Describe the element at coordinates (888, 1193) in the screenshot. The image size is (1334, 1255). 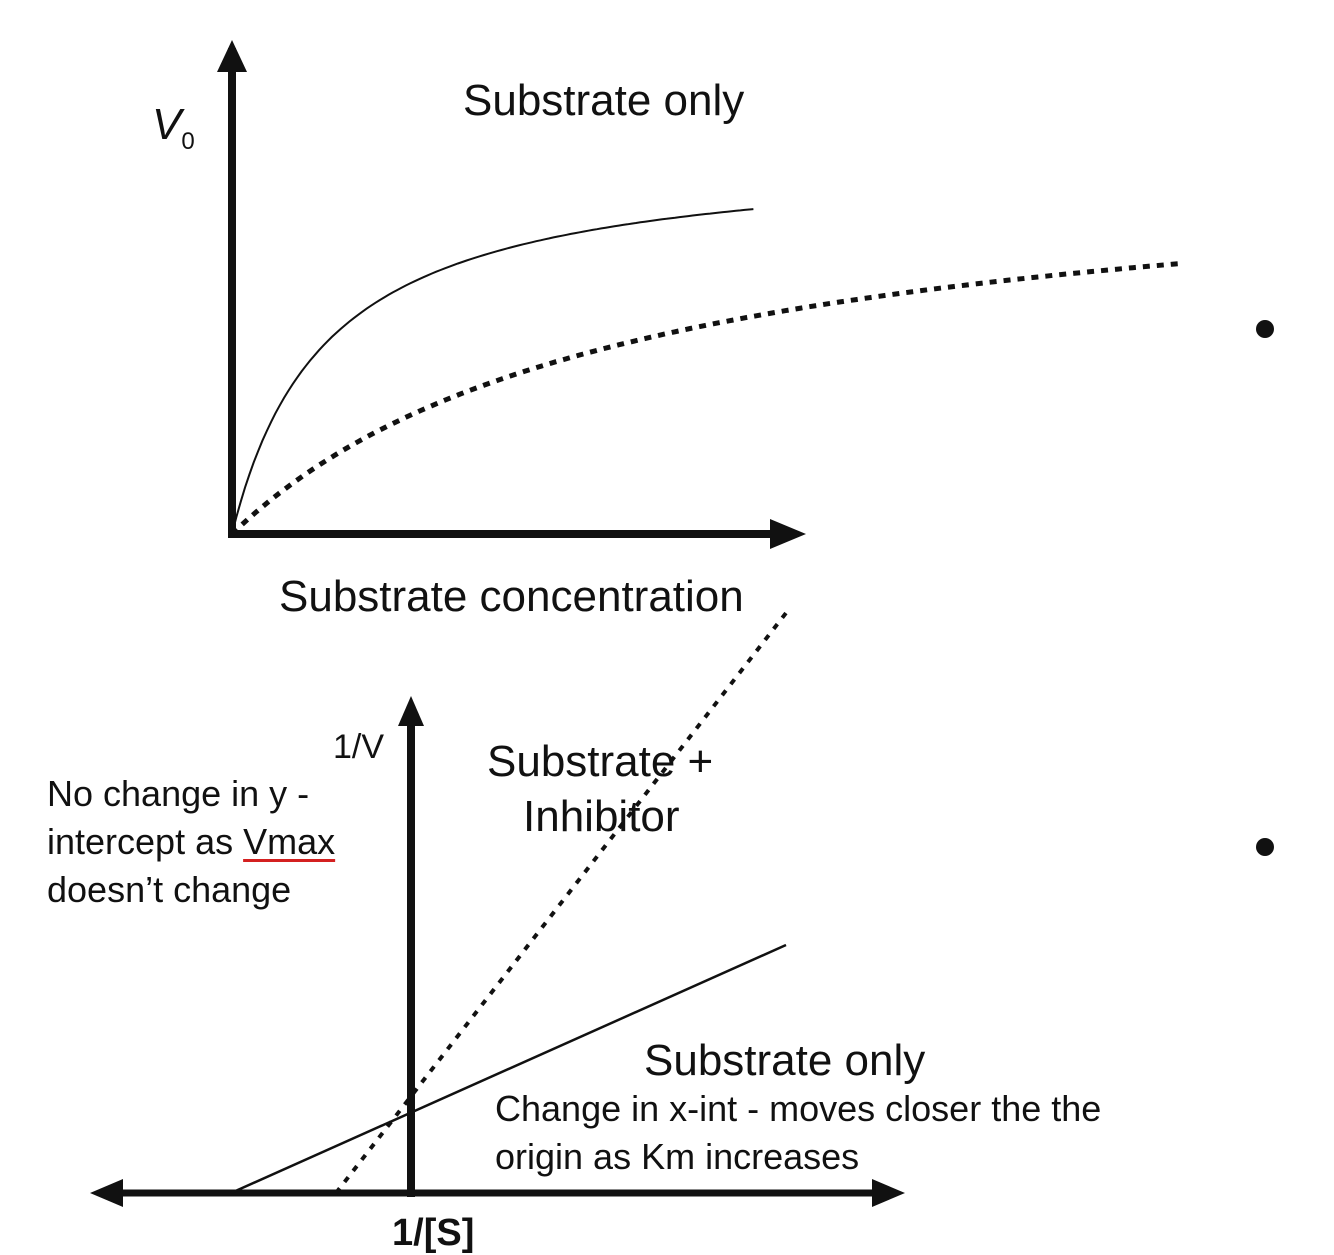
I see `lb-x-axis-arrowhead-right` at that location.